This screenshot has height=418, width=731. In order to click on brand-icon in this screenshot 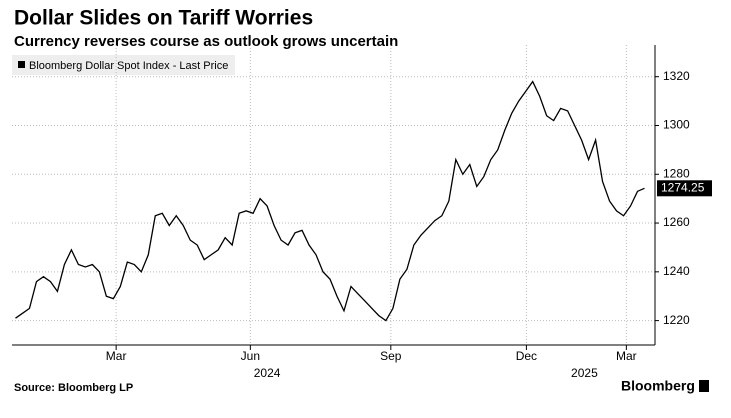, I will do `click(704, 386)`.